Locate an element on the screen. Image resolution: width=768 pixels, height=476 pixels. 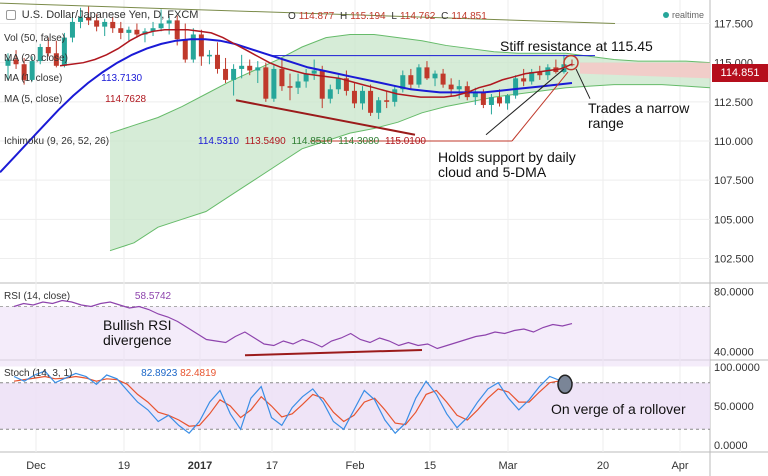
stoch-tick-label: 100.0000 is located at coordinates (737, 368).